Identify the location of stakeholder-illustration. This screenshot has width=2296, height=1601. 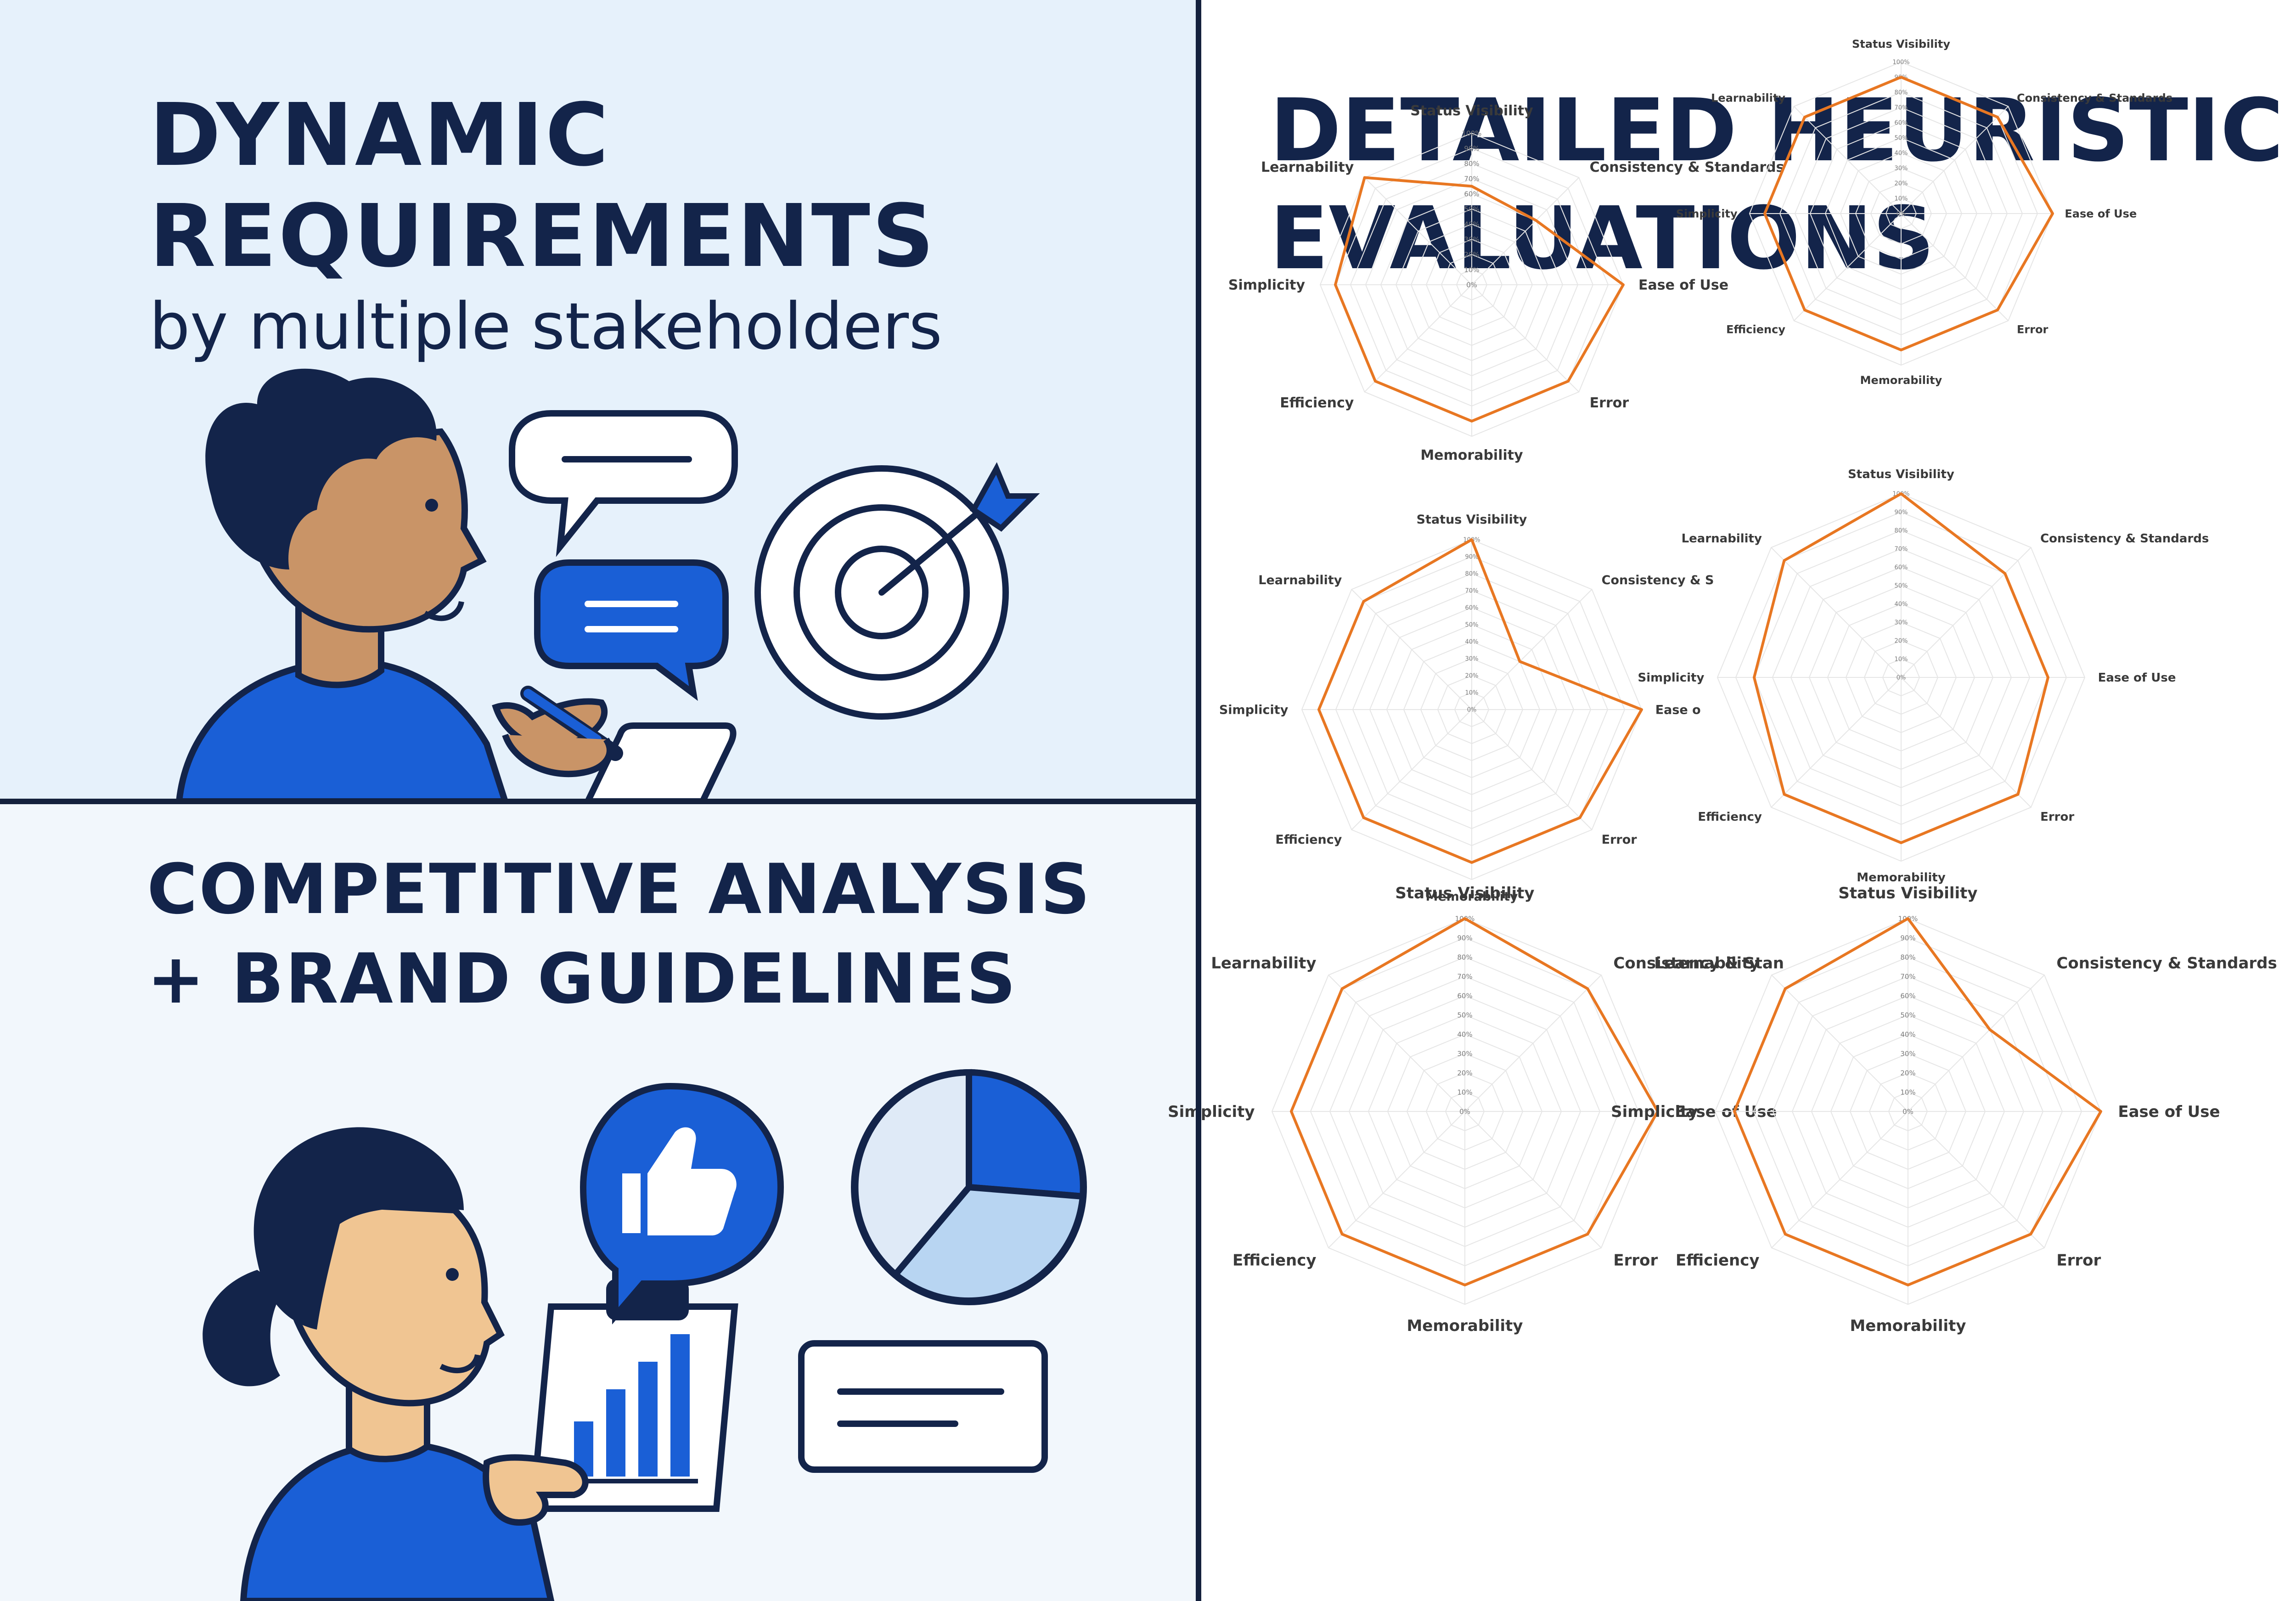
(607, 584).